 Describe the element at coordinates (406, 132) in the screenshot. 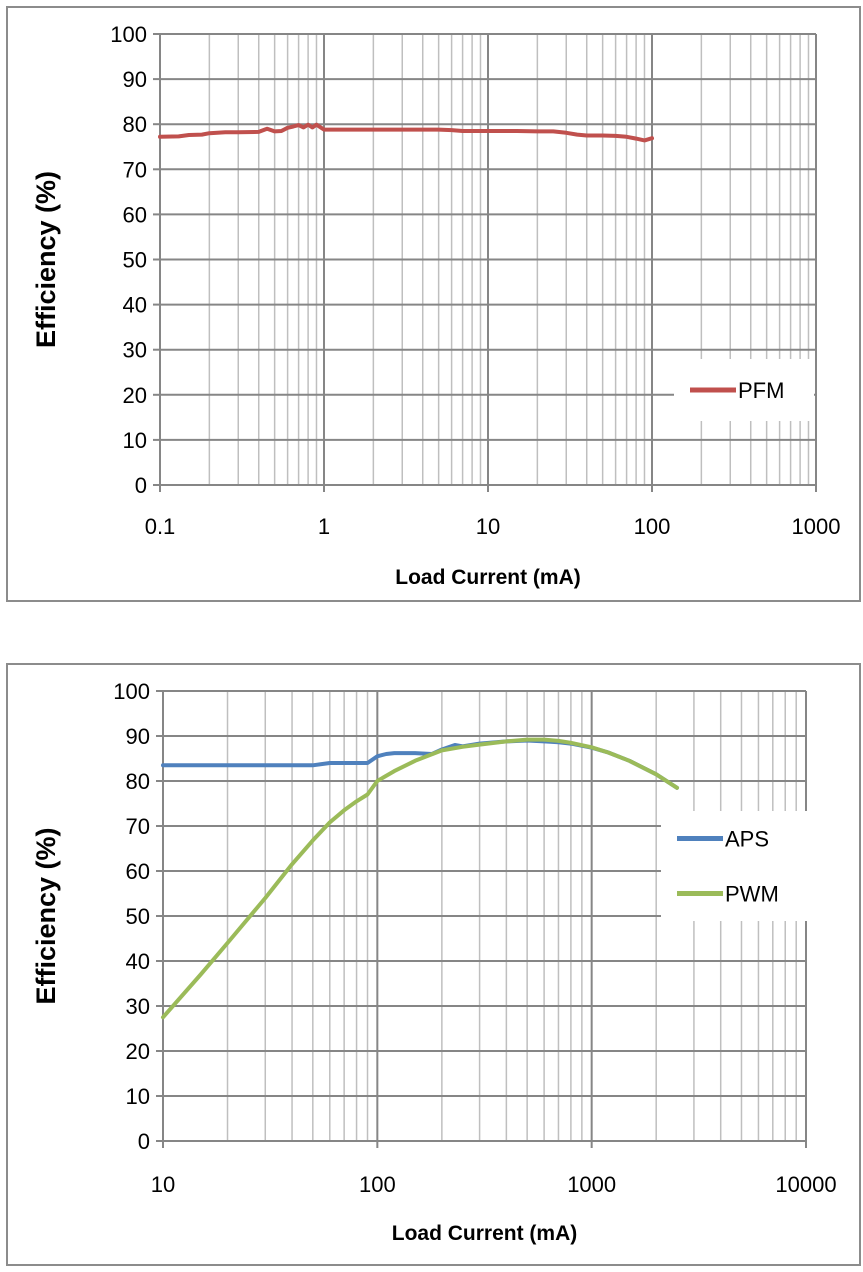

I see `series-line-pfm` at that location.